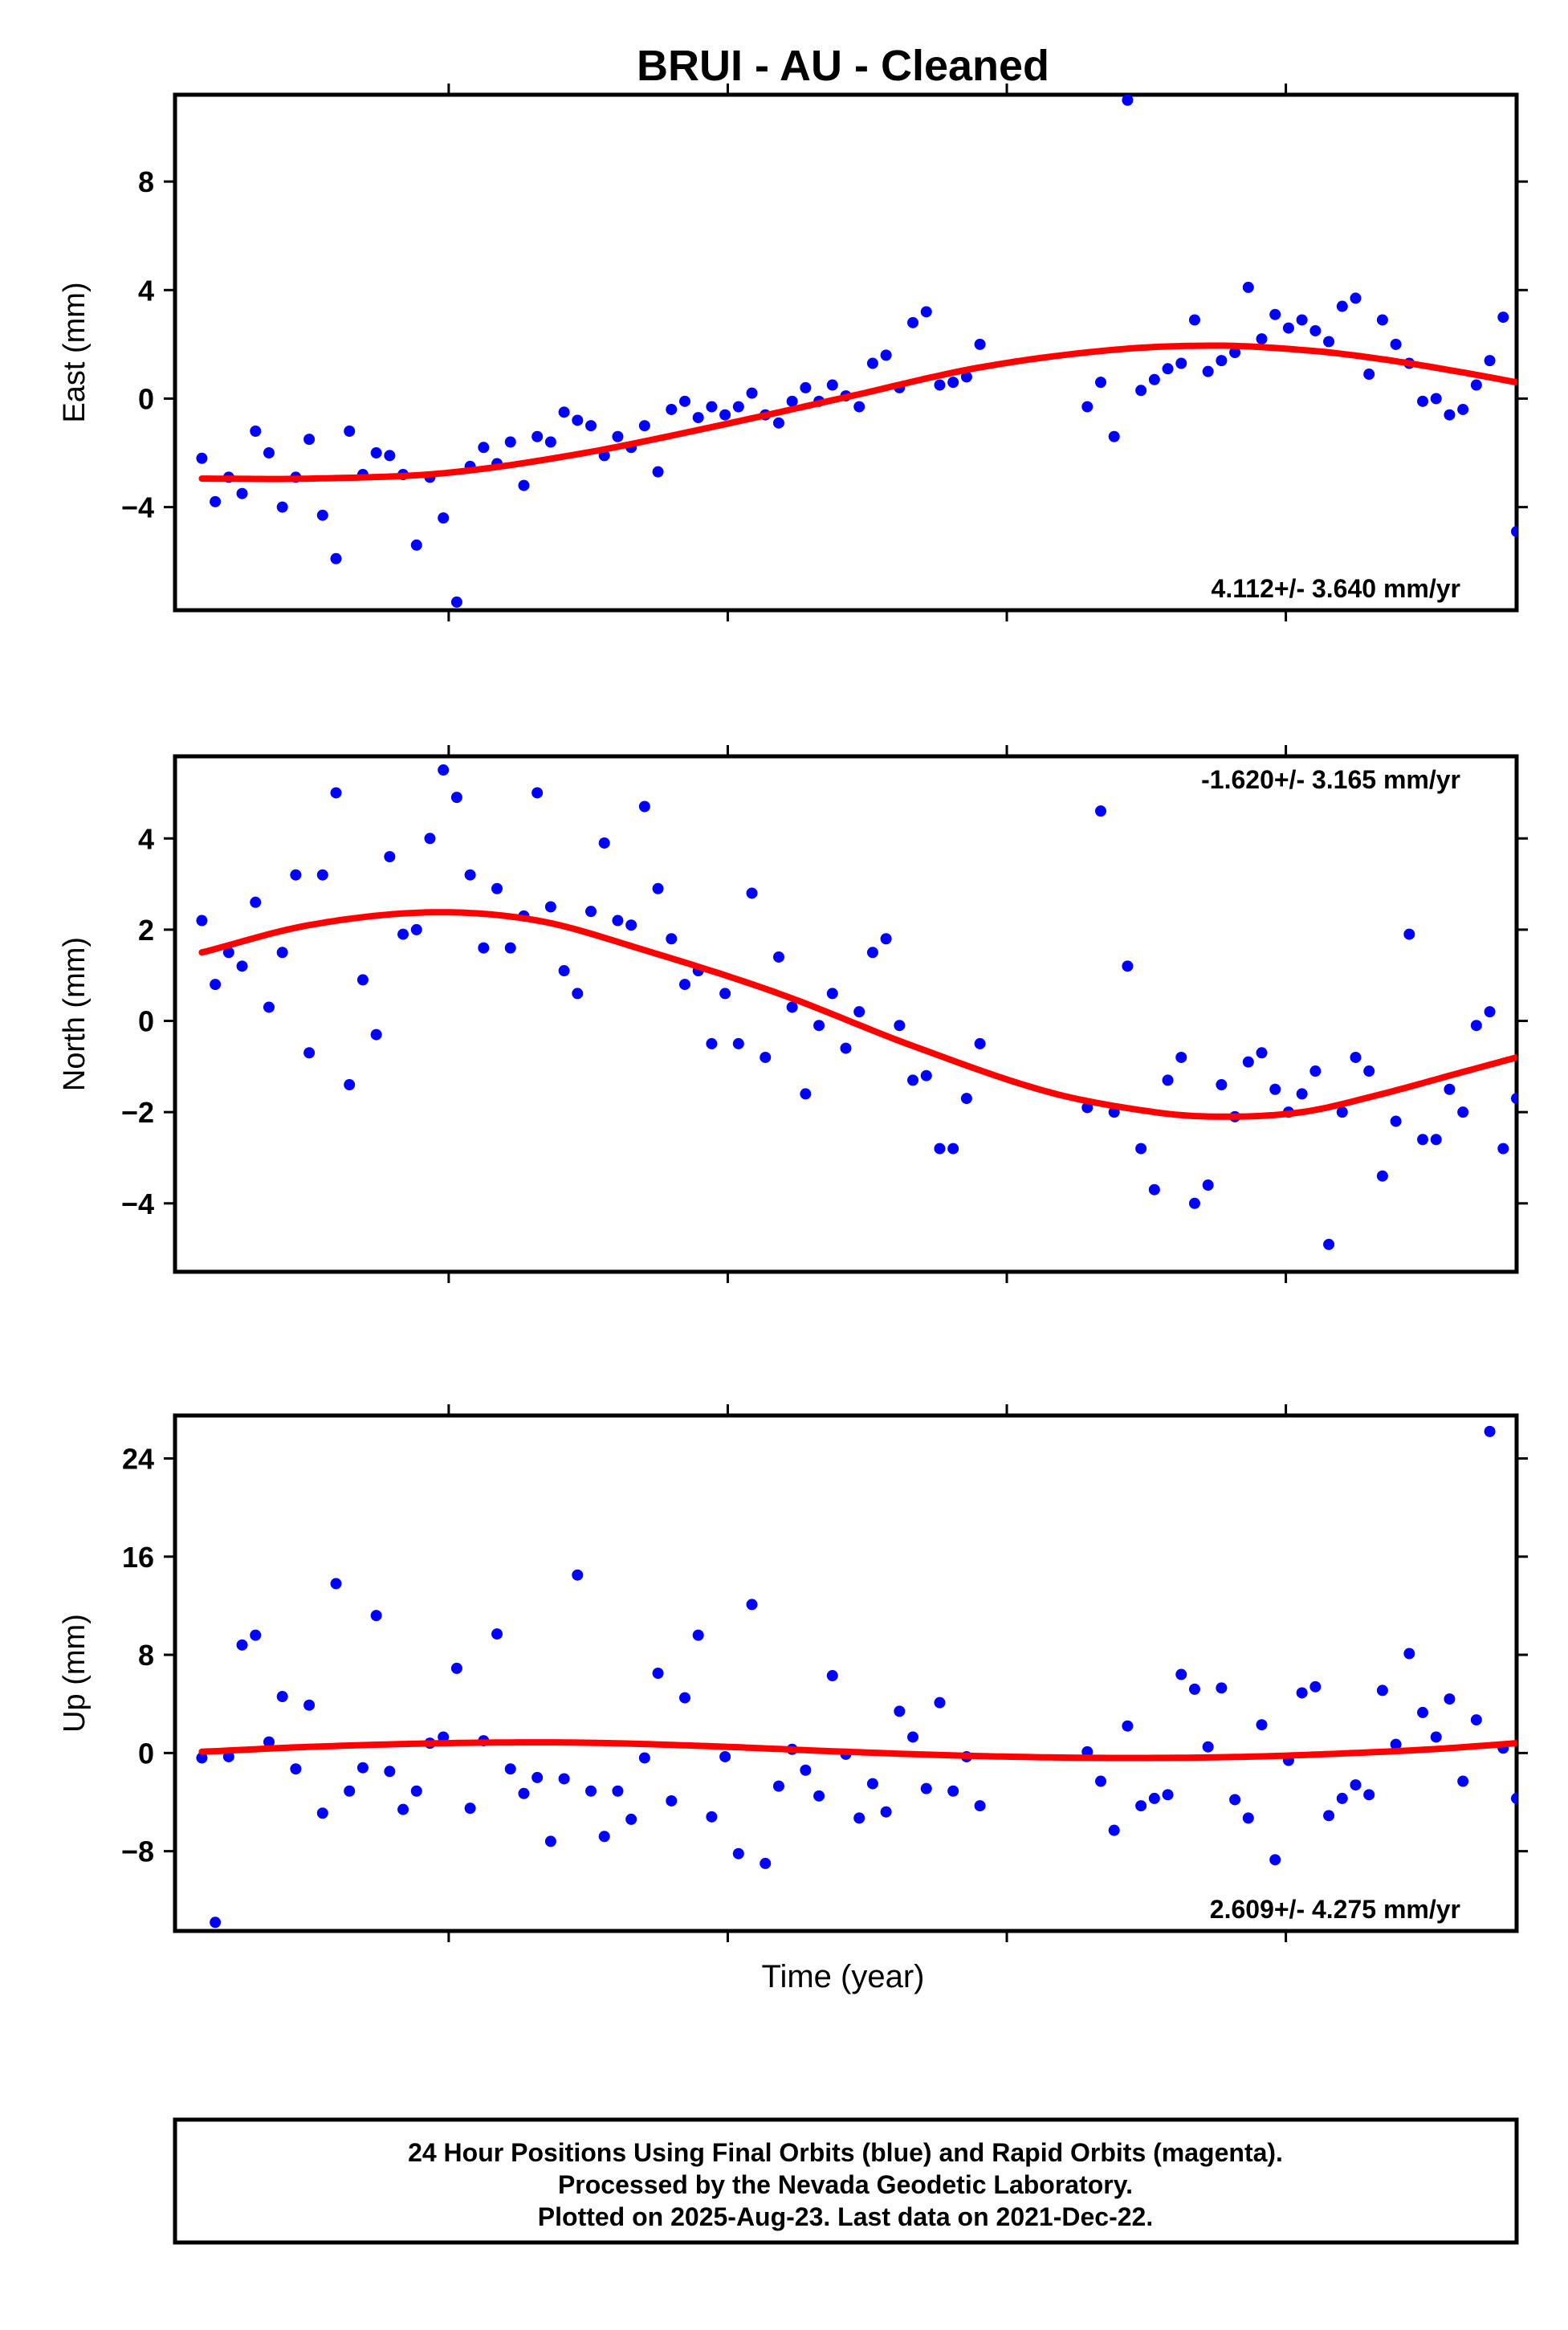 The height and width of the screenshot is (2330, 1568). What do you see at coordinates (137, 1203) in the screenshot?
I see `north-ytick-label: −4` at bounding box center [137, 1203].